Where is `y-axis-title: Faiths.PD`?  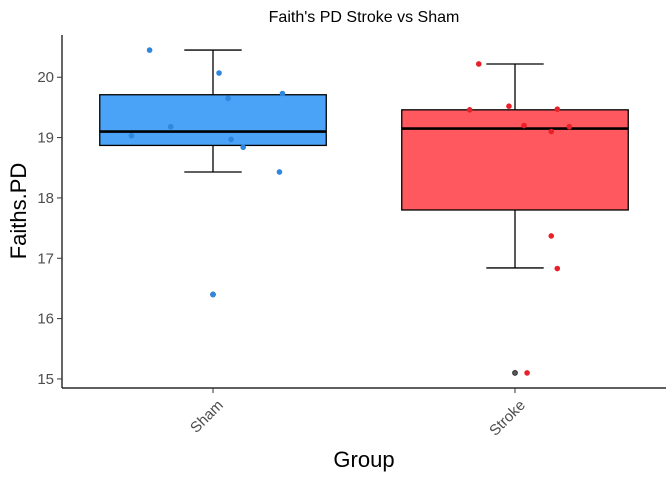 y-axis-title: Faiths.PD is located at coordinates (18, 211).